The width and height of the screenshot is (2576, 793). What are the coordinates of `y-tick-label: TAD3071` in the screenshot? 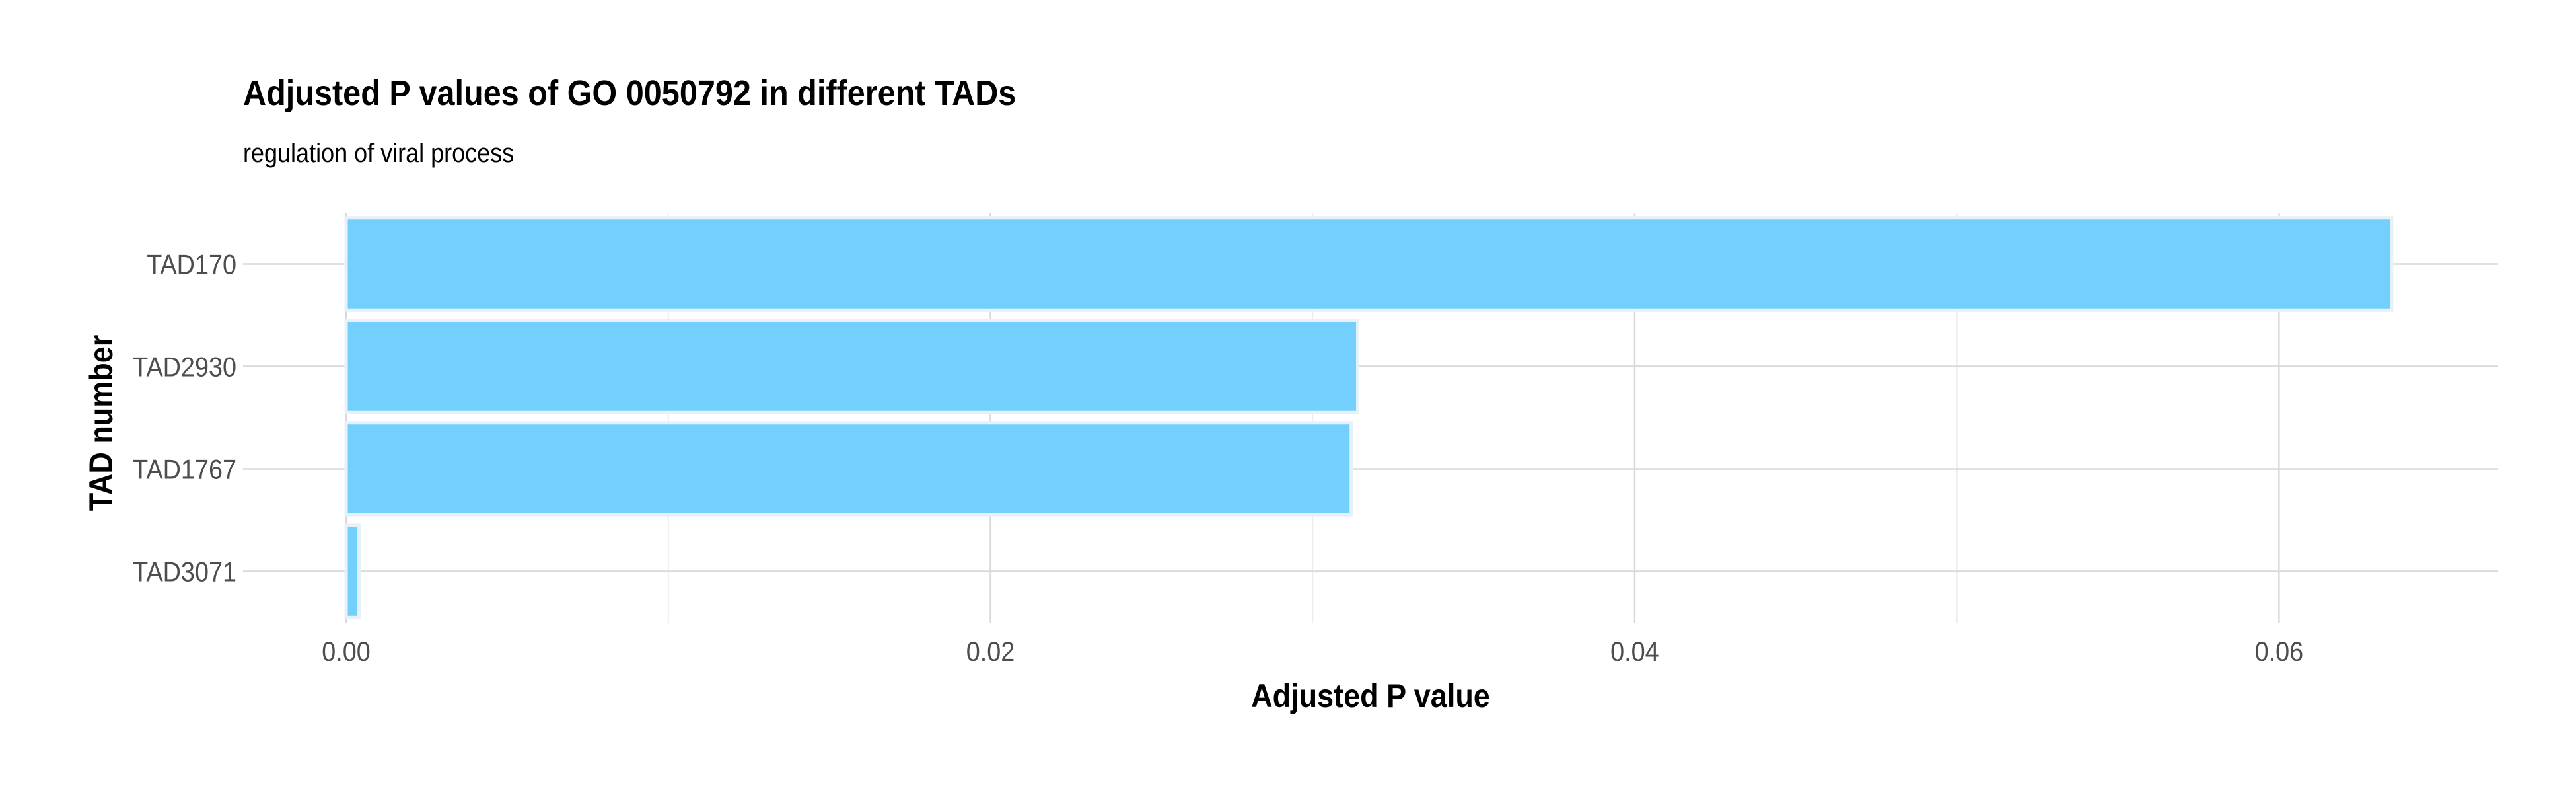 It's located at (185, 572).